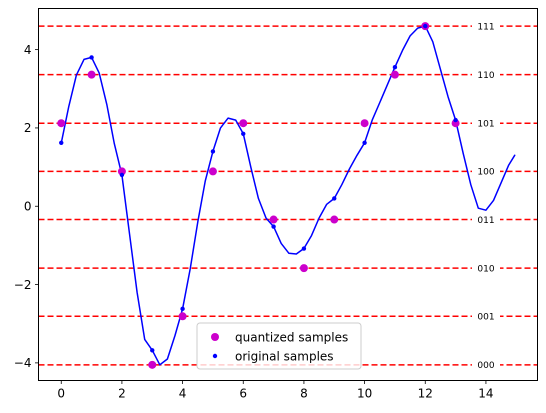 The height and width of the screenshot is (413, 546). I want to click on x-tick-label: 10, so click(364, 394).